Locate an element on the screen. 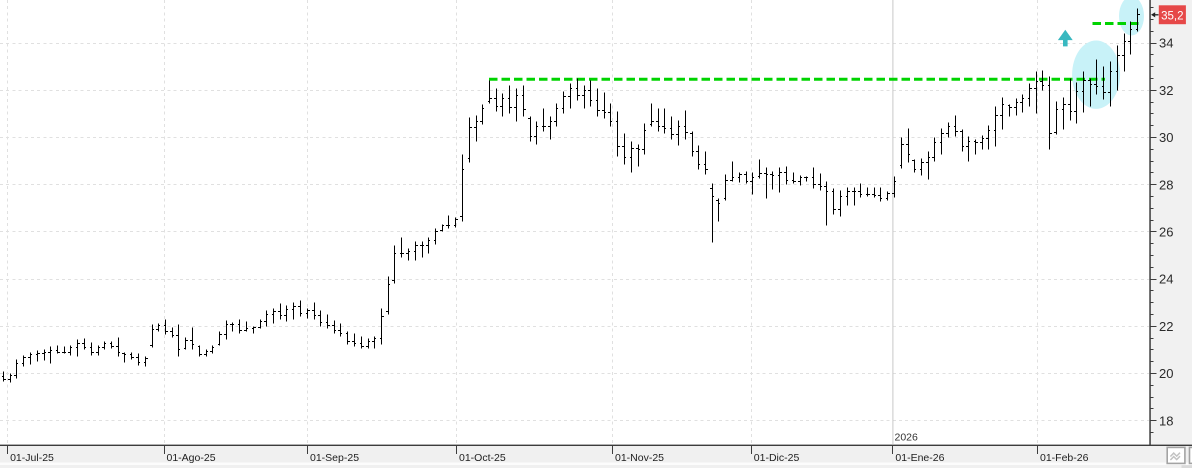  svg-text: 30 is located at coordinates (1166, 137).